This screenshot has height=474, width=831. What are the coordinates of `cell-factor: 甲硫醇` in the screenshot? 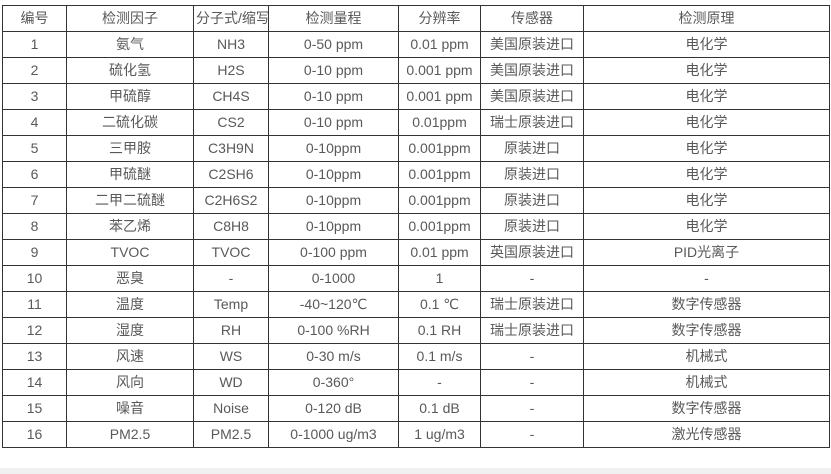 It's located at (130, 96).